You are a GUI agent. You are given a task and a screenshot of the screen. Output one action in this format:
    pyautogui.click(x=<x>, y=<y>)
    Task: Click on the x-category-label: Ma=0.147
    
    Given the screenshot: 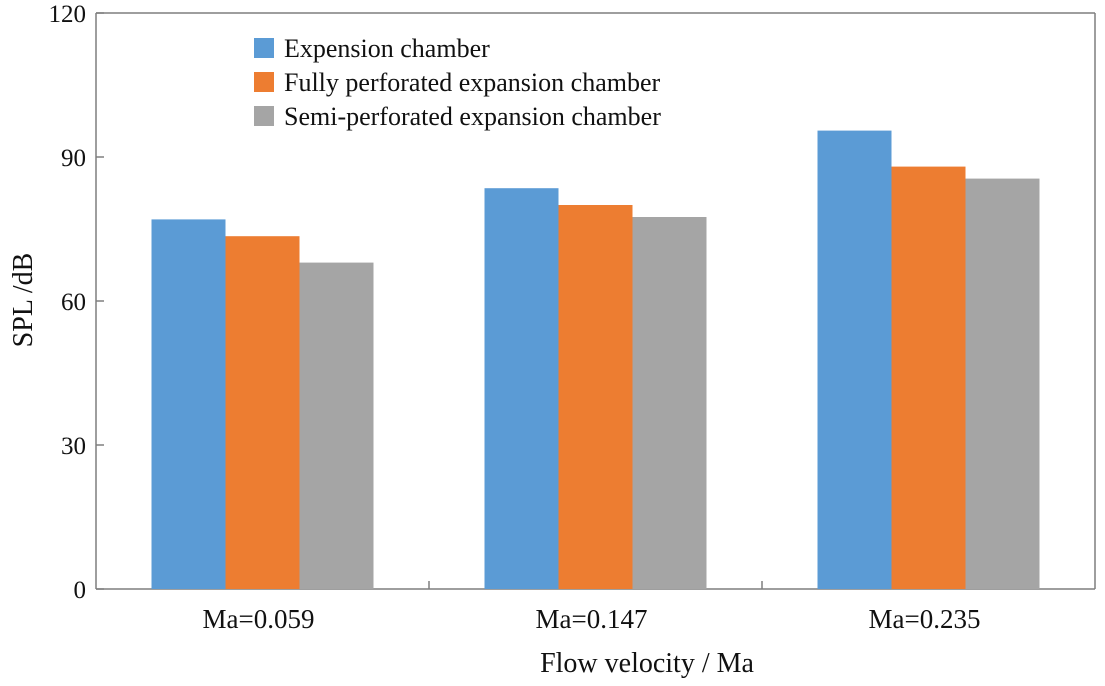 What is the action you would take?
    pyautogui.click(x=592, y=619)
    